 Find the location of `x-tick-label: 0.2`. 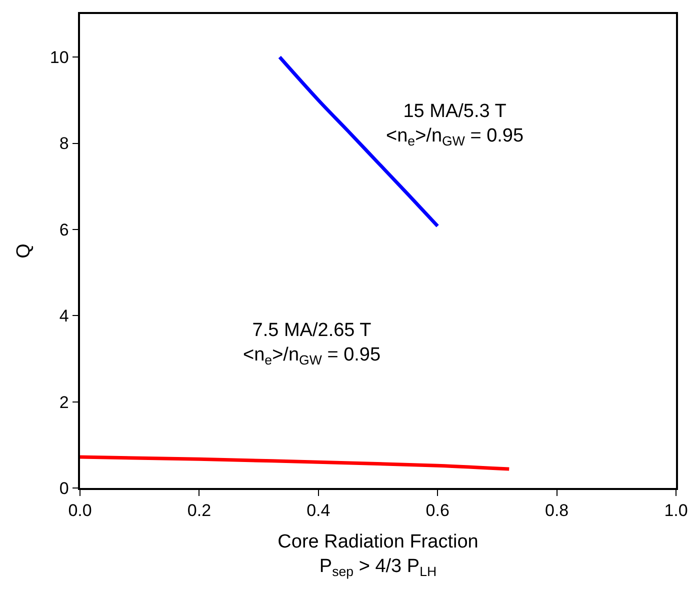

x-tick-label: 0.2 is located at coordinates (199, 510).